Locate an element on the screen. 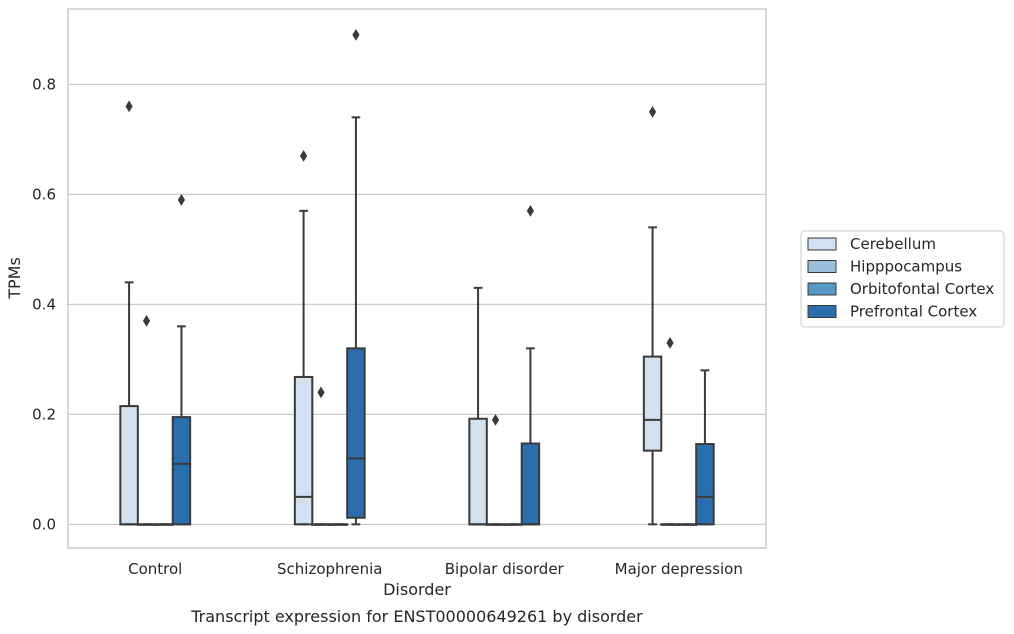 The height and width of the screenshot is (634, 1014). y-tick-label: 0.2 is located at coordinates (44, 414).